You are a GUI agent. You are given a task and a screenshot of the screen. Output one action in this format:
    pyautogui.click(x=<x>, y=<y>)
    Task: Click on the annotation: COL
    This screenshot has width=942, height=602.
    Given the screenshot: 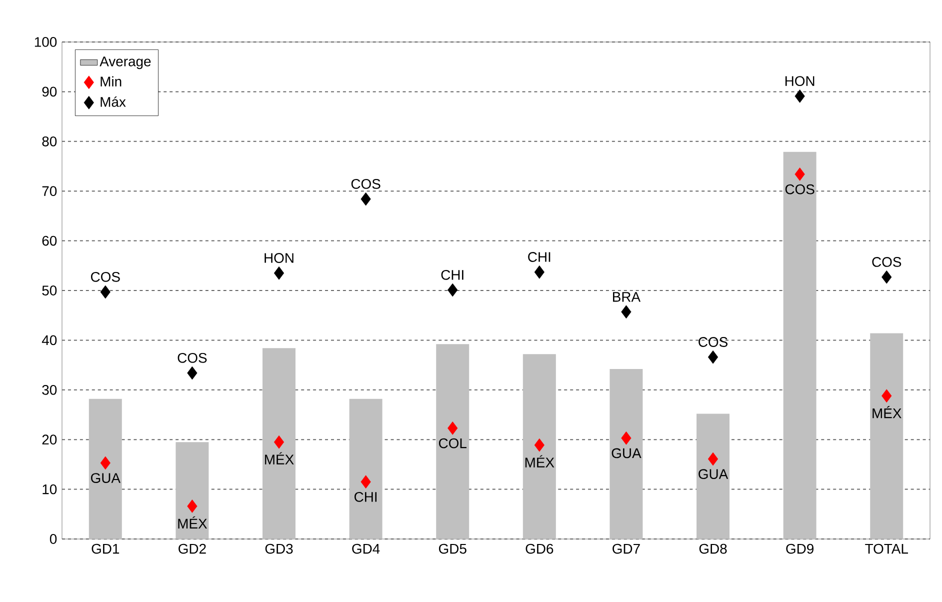 What is the action you would take?
    pyautogui.click(x=452, y=443)
    